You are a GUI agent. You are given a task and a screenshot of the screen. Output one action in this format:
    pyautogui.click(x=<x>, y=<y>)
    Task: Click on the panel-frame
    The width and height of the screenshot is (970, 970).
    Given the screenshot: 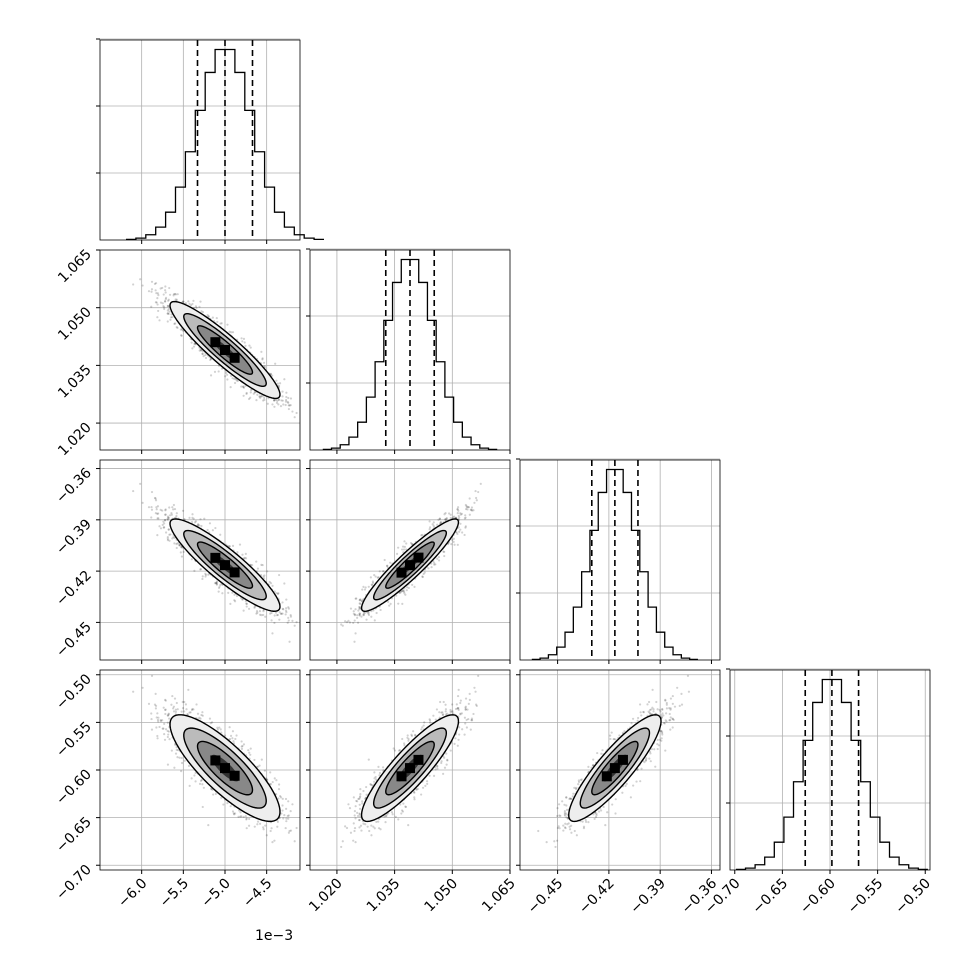 What is the action you would take?
    pyautogui.click(x=200, y=140)
    